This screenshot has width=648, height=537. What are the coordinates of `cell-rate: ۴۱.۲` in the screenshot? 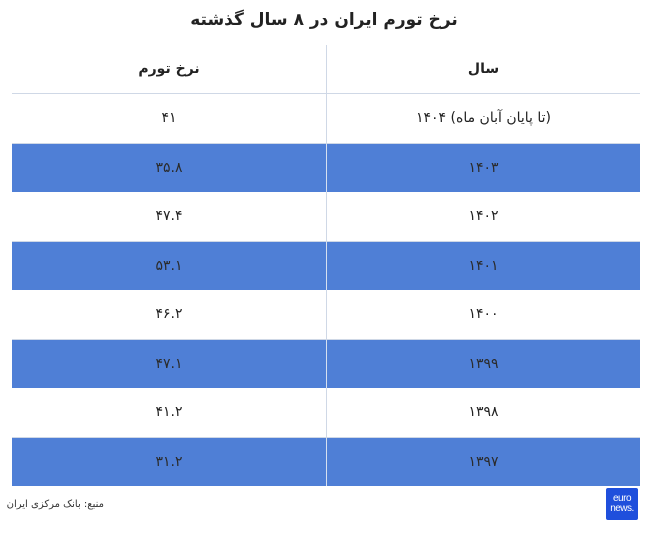 It's located at (169, 412).